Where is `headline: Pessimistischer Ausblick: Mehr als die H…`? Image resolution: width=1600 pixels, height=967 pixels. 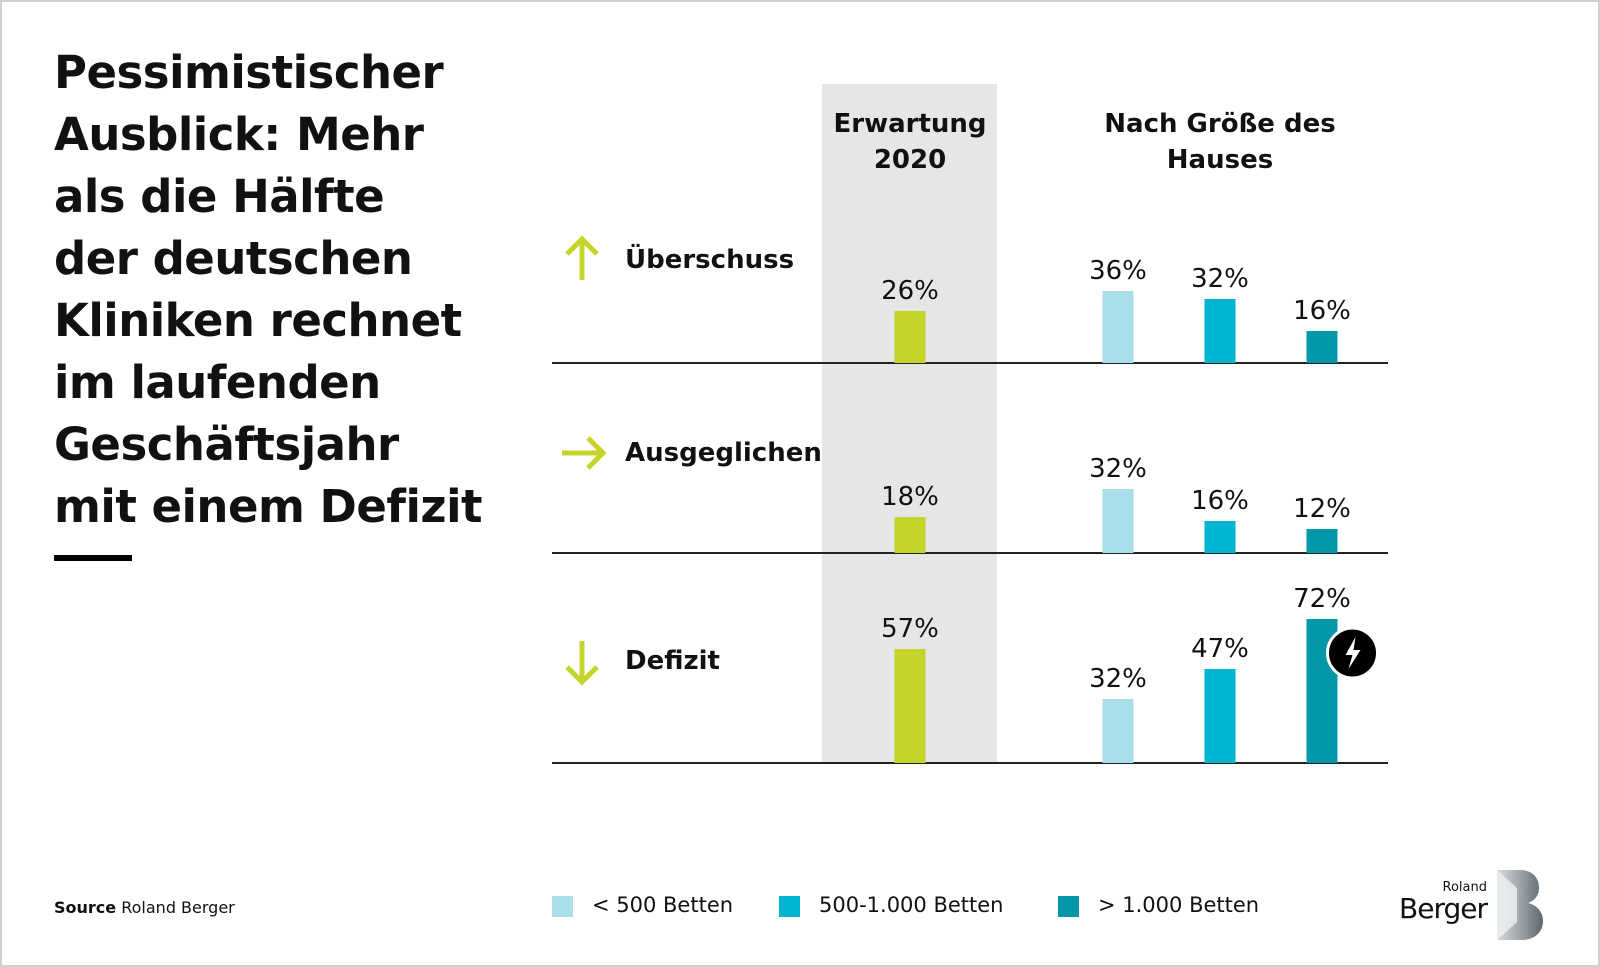 headline: Pessimistischer Ausblick: Mehr als die H… is located at coordinates (274, 290).